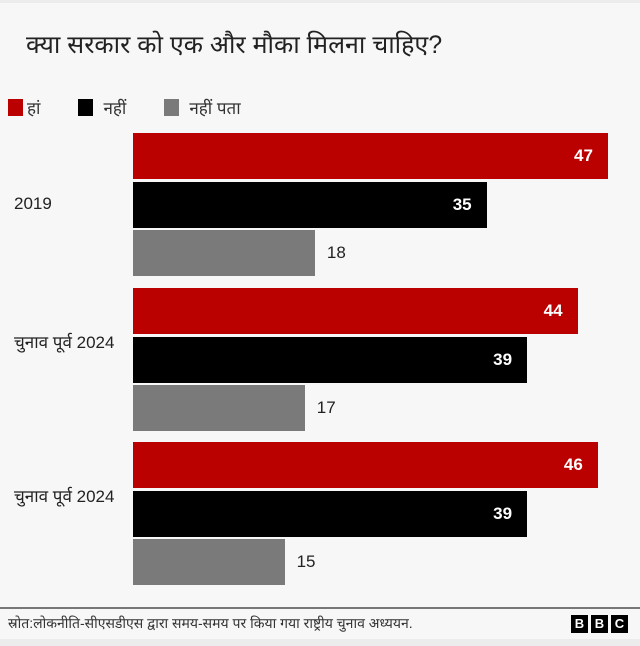 The height and width of the screenshot is (646, 640). Describe the element at coordinates (326, 407) in the screenshot. I see `data-label: 17` at that location.